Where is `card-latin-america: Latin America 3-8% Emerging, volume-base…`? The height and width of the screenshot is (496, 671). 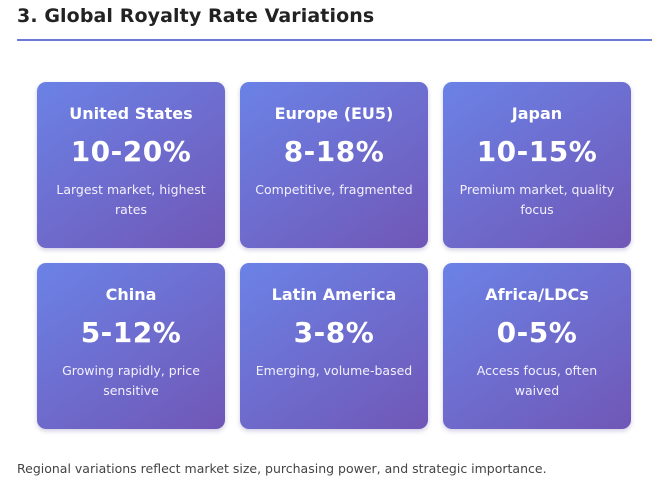
card-latin-america: Latin America 3-8% Emerging, volume-base… is located at coordinates (334, 346).